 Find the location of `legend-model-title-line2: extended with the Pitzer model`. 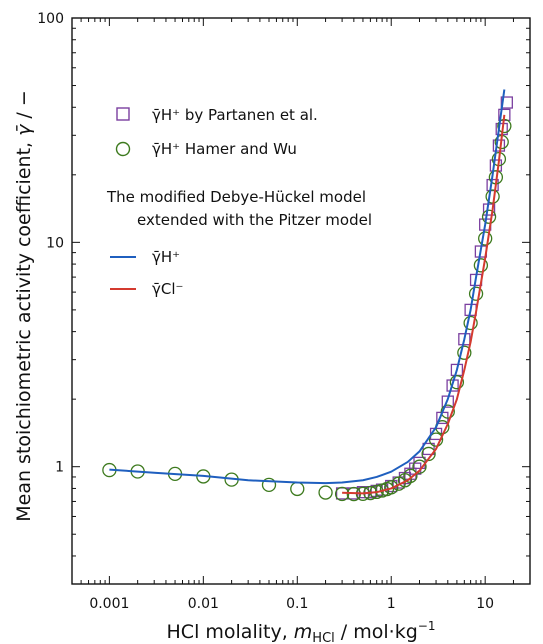

legend-model-title-line2: extended with the Pitzer model is located at coordinates (254, 220).